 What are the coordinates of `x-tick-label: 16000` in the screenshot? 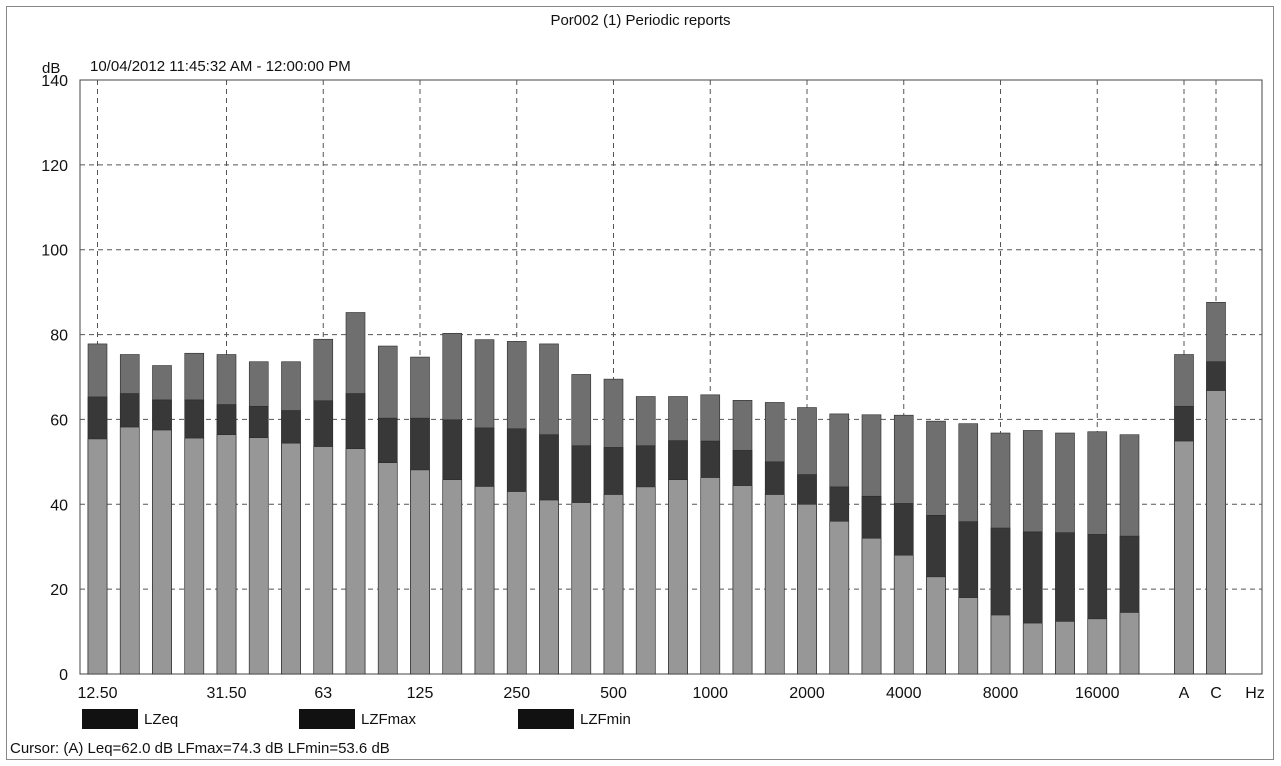 It's located at (1097, 693).